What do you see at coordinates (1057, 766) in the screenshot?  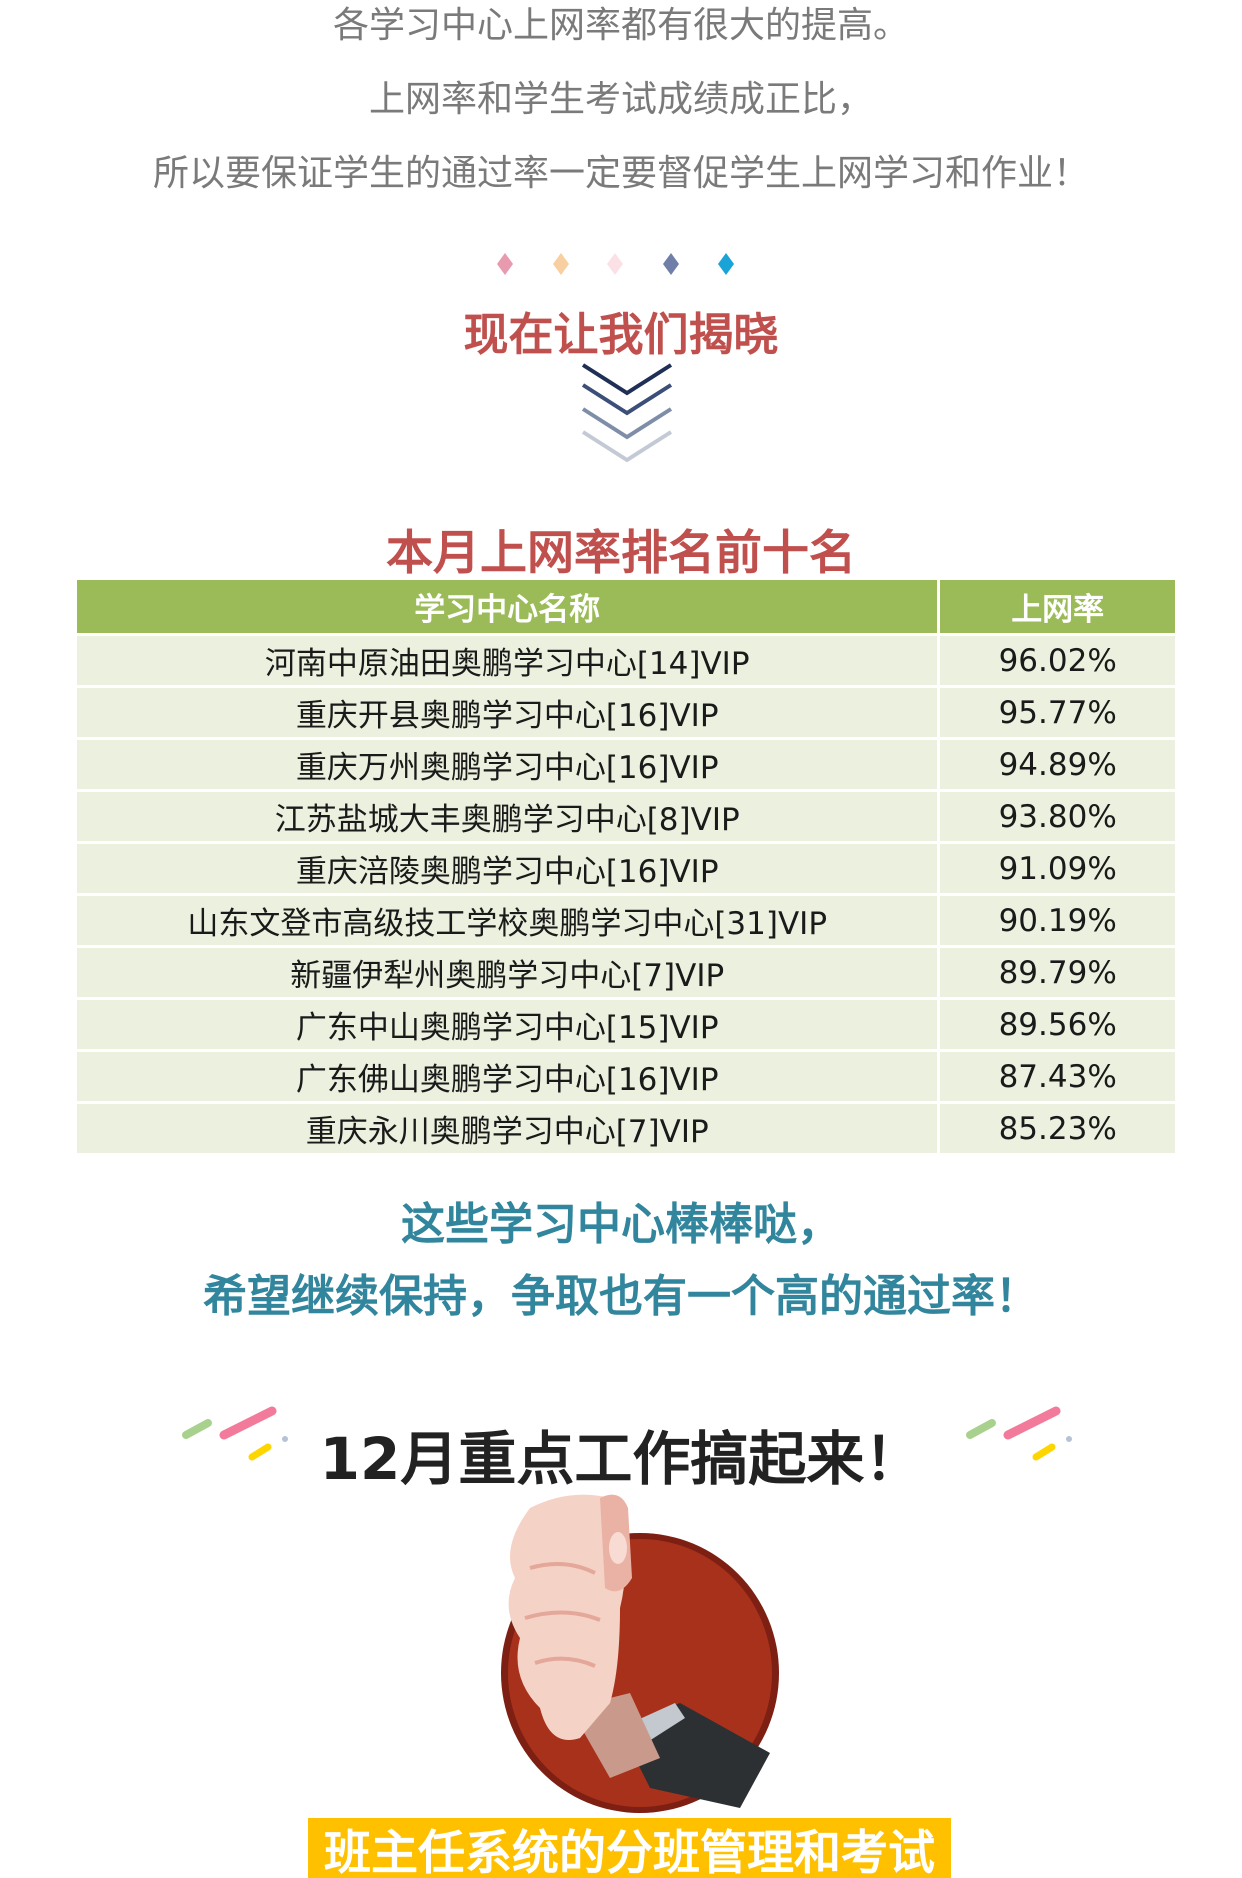 I see `online-rate-cell: 94.89%` at bounding box center [1057, 766].